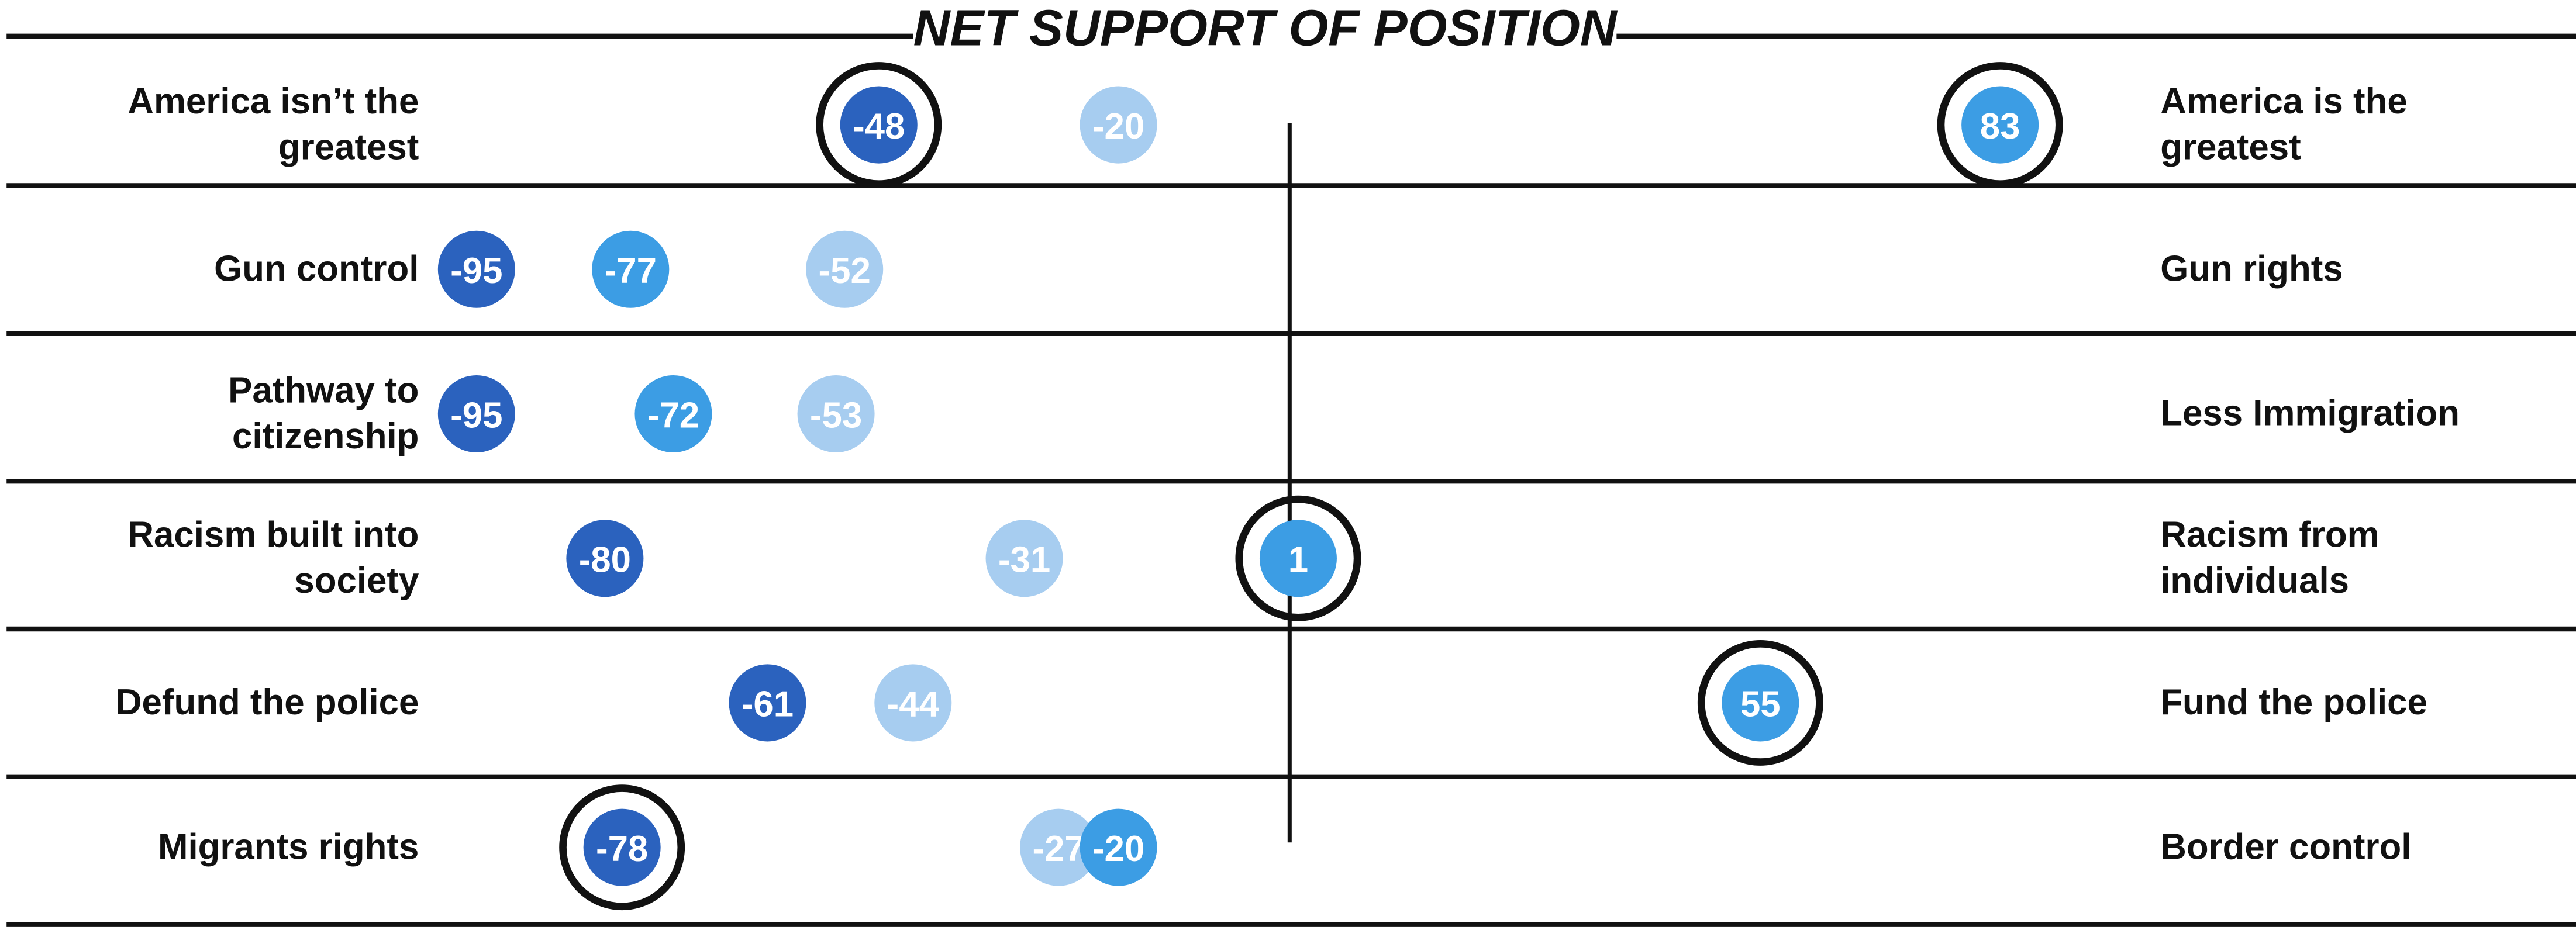  I want to click on left-label: Defund the police, so click(267, 702).